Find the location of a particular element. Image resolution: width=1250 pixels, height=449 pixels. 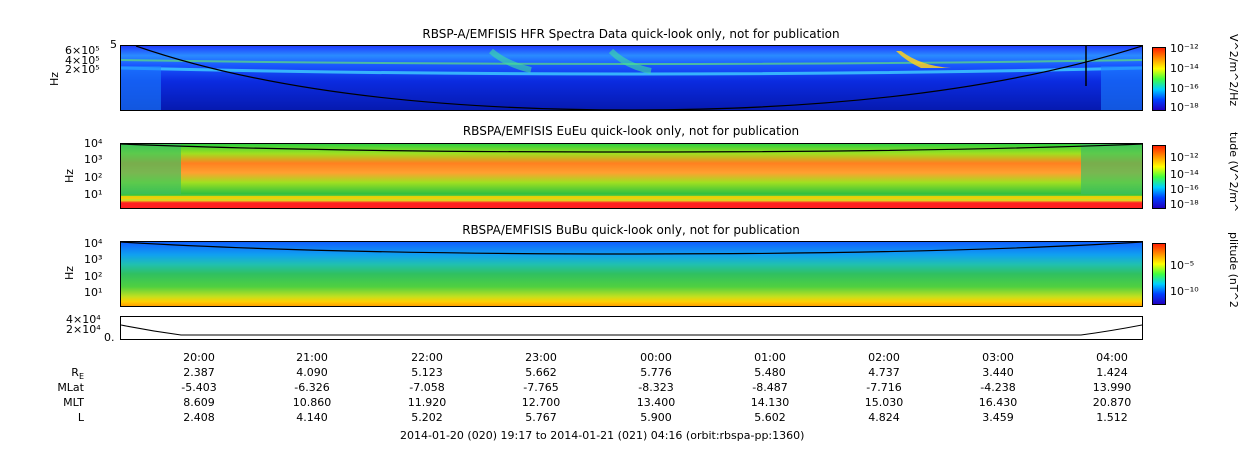

ephemeris-value: 2.387 is located at coordinates (199, 372).